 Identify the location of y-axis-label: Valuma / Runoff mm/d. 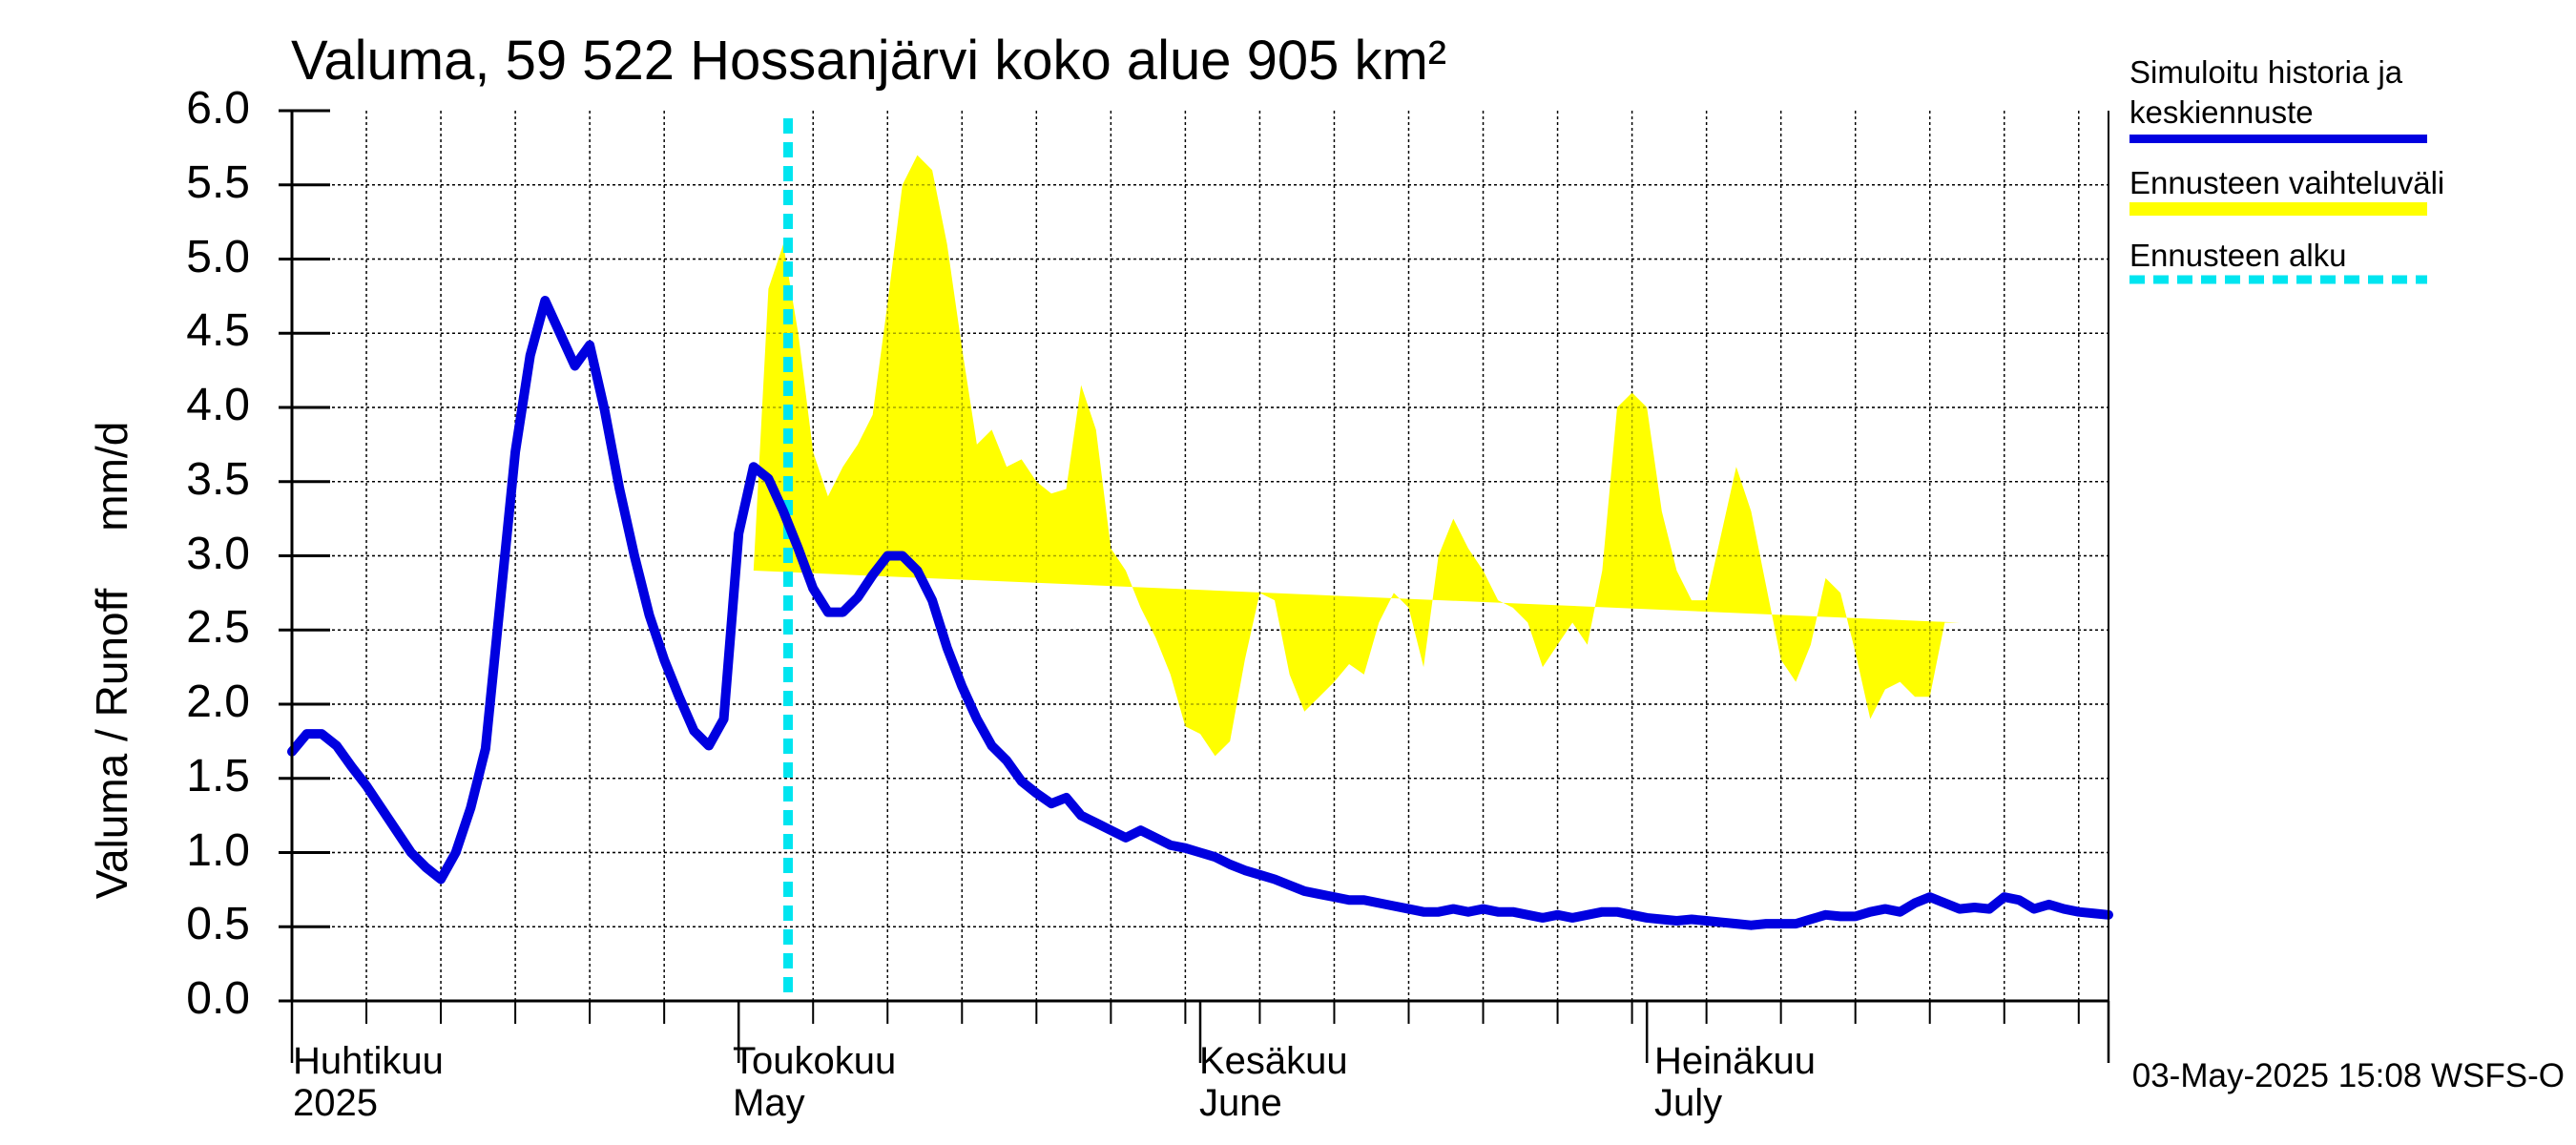
(111, 661).